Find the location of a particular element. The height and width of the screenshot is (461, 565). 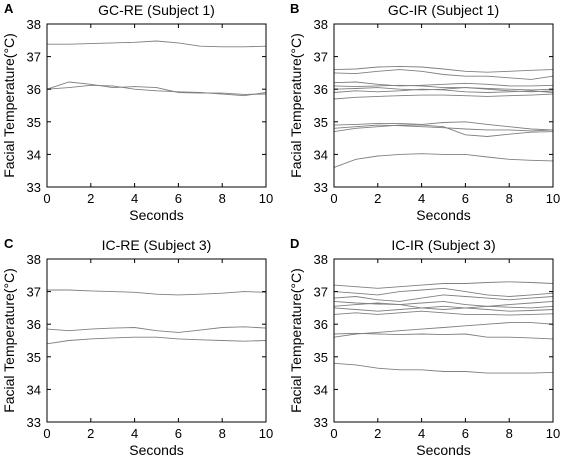

panel-title: GC-RE (Subject 1) is located at coordinates (156, 10).